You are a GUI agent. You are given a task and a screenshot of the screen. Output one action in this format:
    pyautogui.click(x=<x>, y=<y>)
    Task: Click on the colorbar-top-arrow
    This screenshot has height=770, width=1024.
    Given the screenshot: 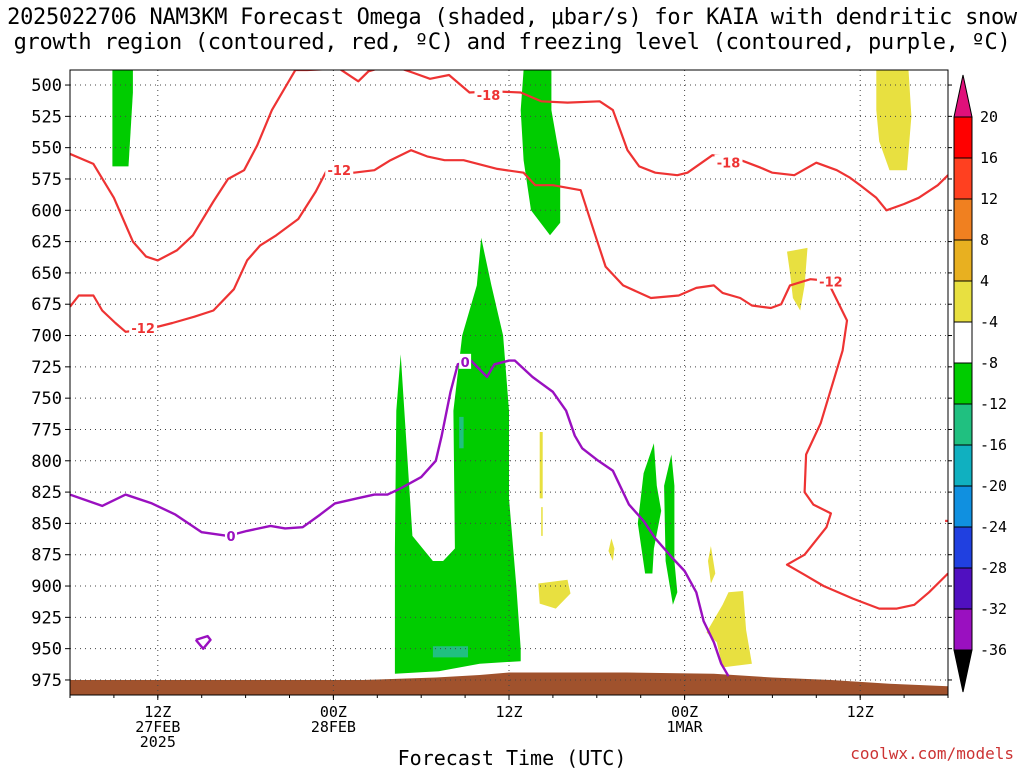 What is the action you would take?
    pyautogui.click(x=963, y=96)
    